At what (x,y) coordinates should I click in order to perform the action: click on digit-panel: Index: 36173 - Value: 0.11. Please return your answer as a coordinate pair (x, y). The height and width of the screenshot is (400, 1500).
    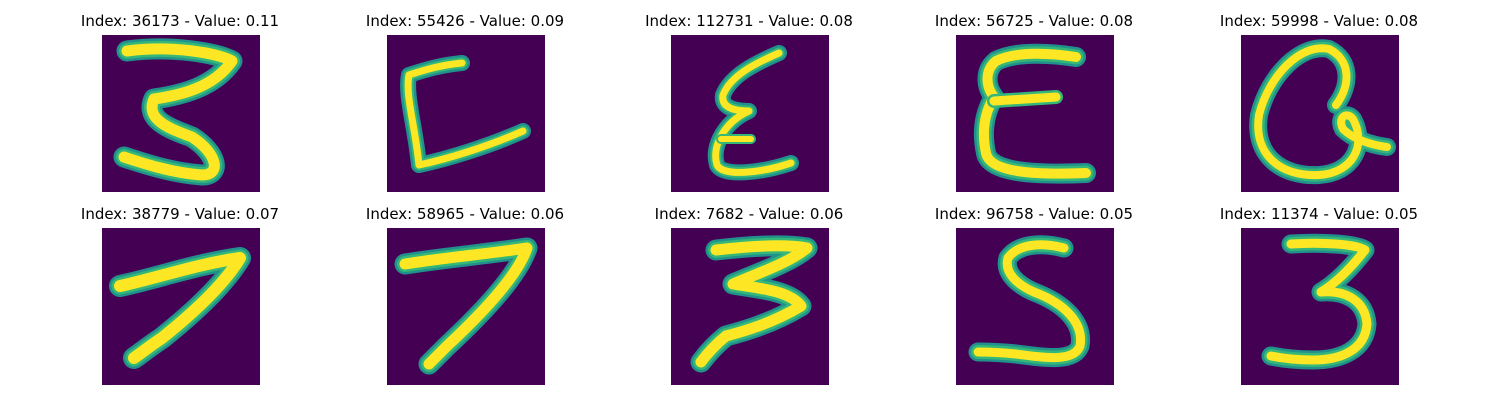
    Looking at the image, I should click on (180, 107).